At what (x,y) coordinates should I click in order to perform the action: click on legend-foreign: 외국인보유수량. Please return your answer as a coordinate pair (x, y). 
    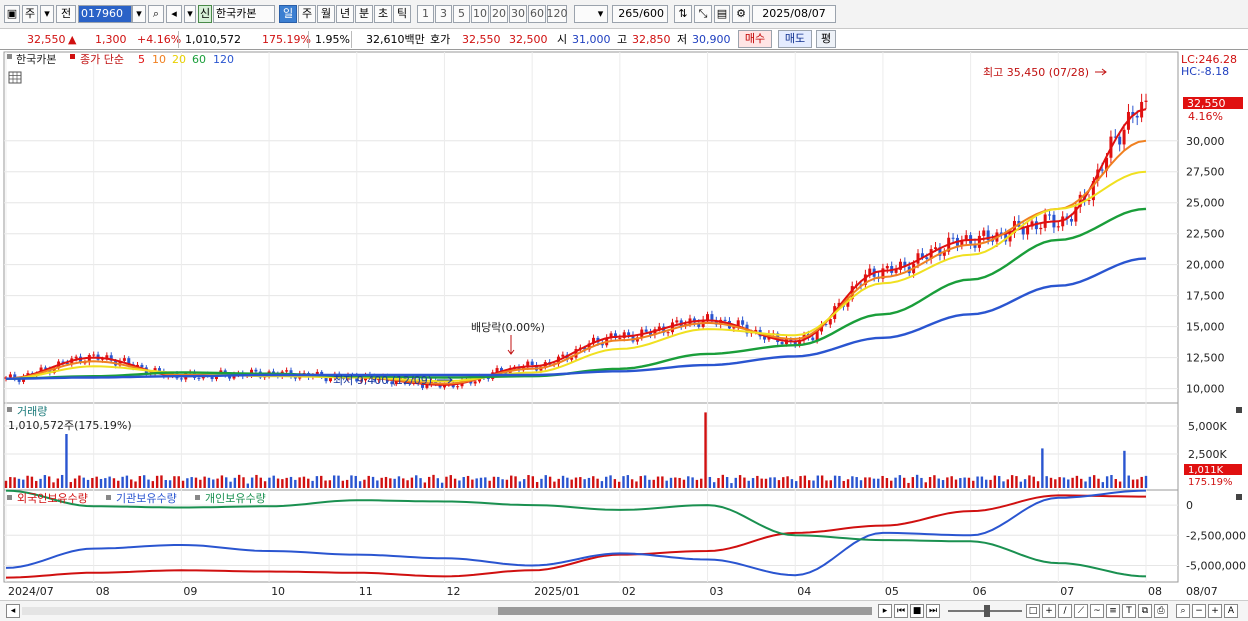
    Looking at the image, I should click on (52, 498).